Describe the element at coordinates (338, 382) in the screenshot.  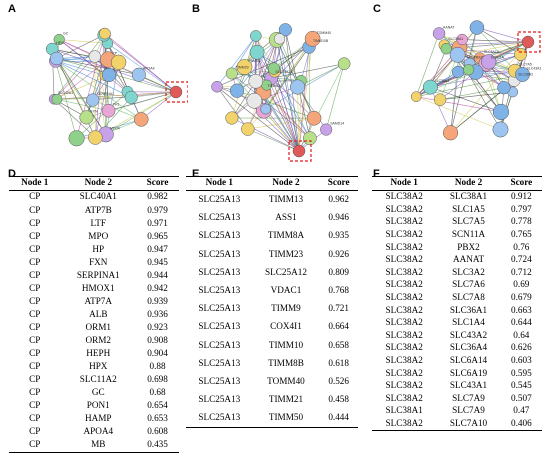
I see `score-cell: 0.526` at that location.